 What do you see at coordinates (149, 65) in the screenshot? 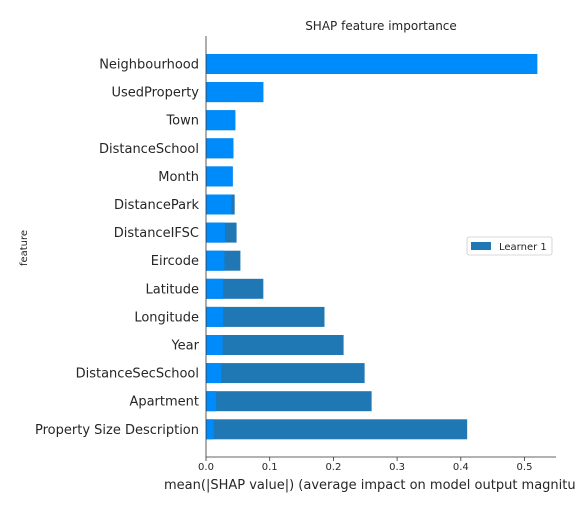
I see `y-tick-label-0: Neighbourhood` at bounding box center [149, 65].